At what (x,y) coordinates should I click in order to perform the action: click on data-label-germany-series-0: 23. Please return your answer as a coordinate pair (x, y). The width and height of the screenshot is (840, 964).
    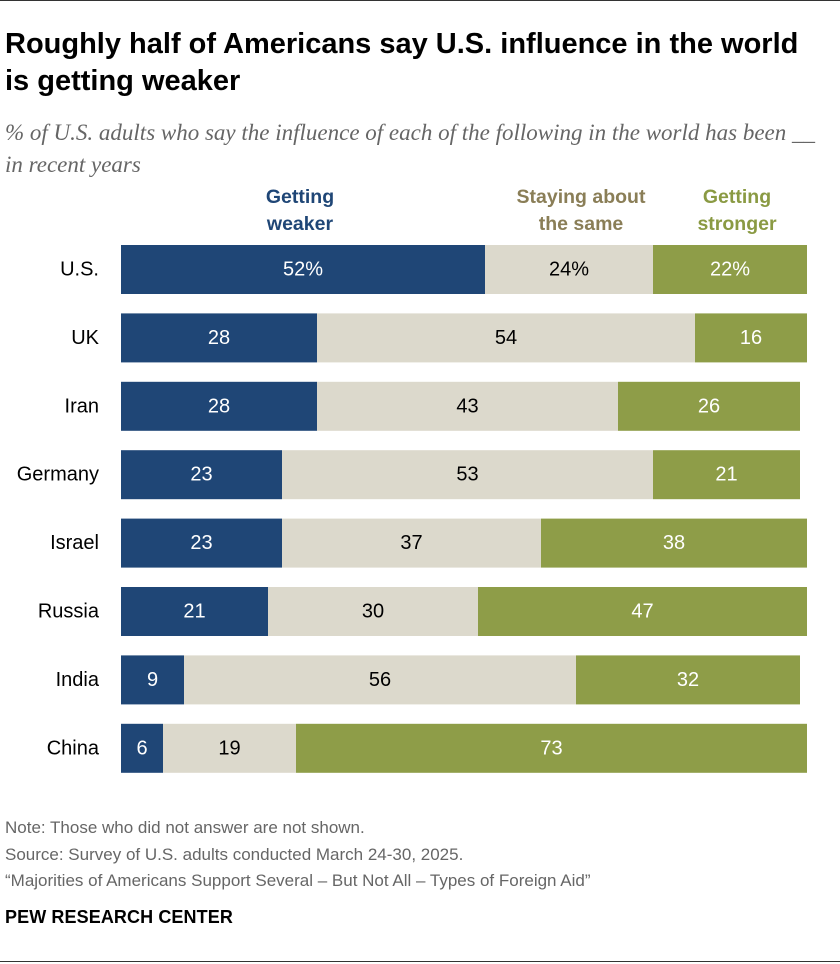
    Looking at the image, I should click on (201, 475).